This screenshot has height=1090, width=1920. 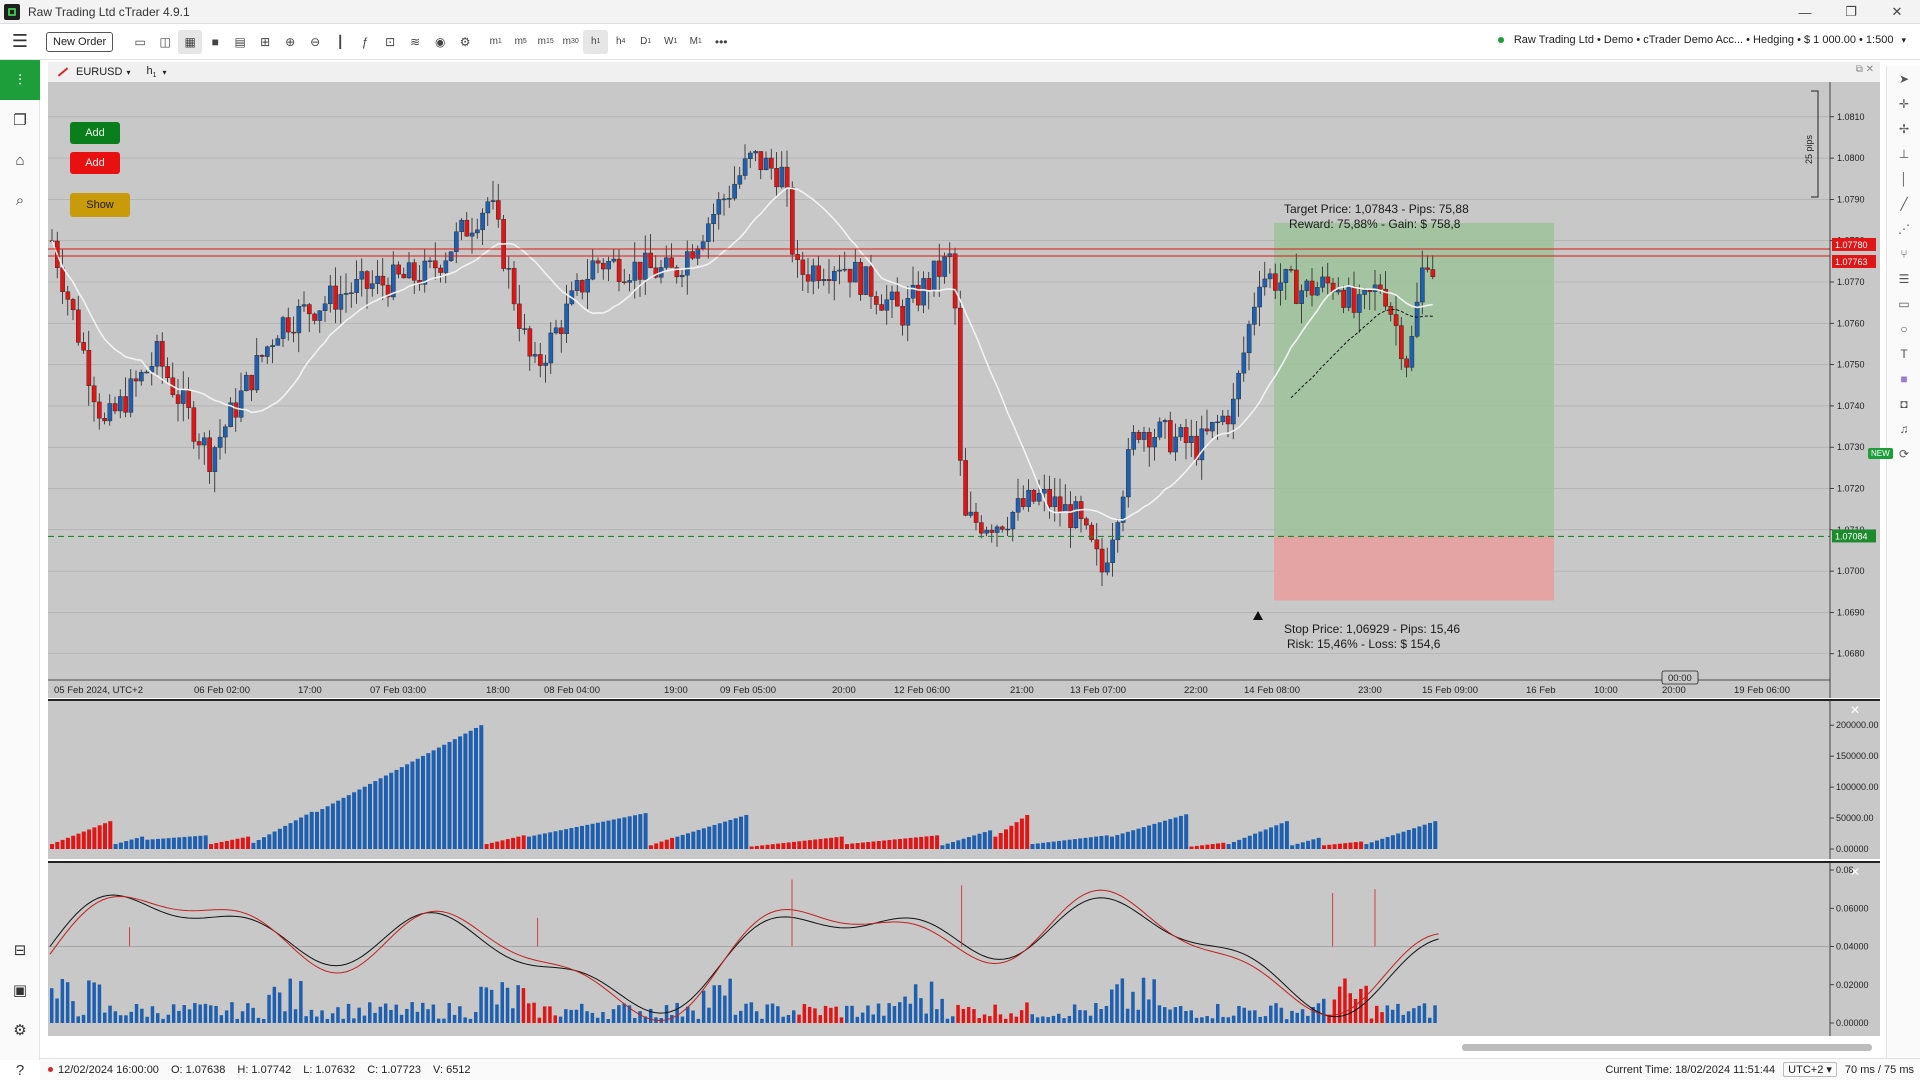 I want to click on more-options-icon: •••, so click(x=721, y=41).